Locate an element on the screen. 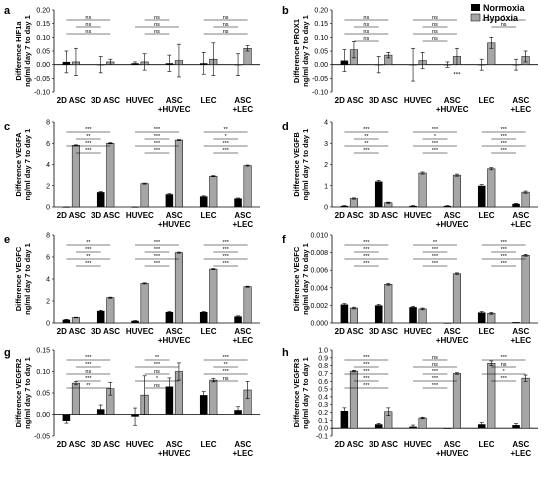 This screenshot has height=479, width=550. y-tick-label: 0.00 is located at coordinates (43, 65).